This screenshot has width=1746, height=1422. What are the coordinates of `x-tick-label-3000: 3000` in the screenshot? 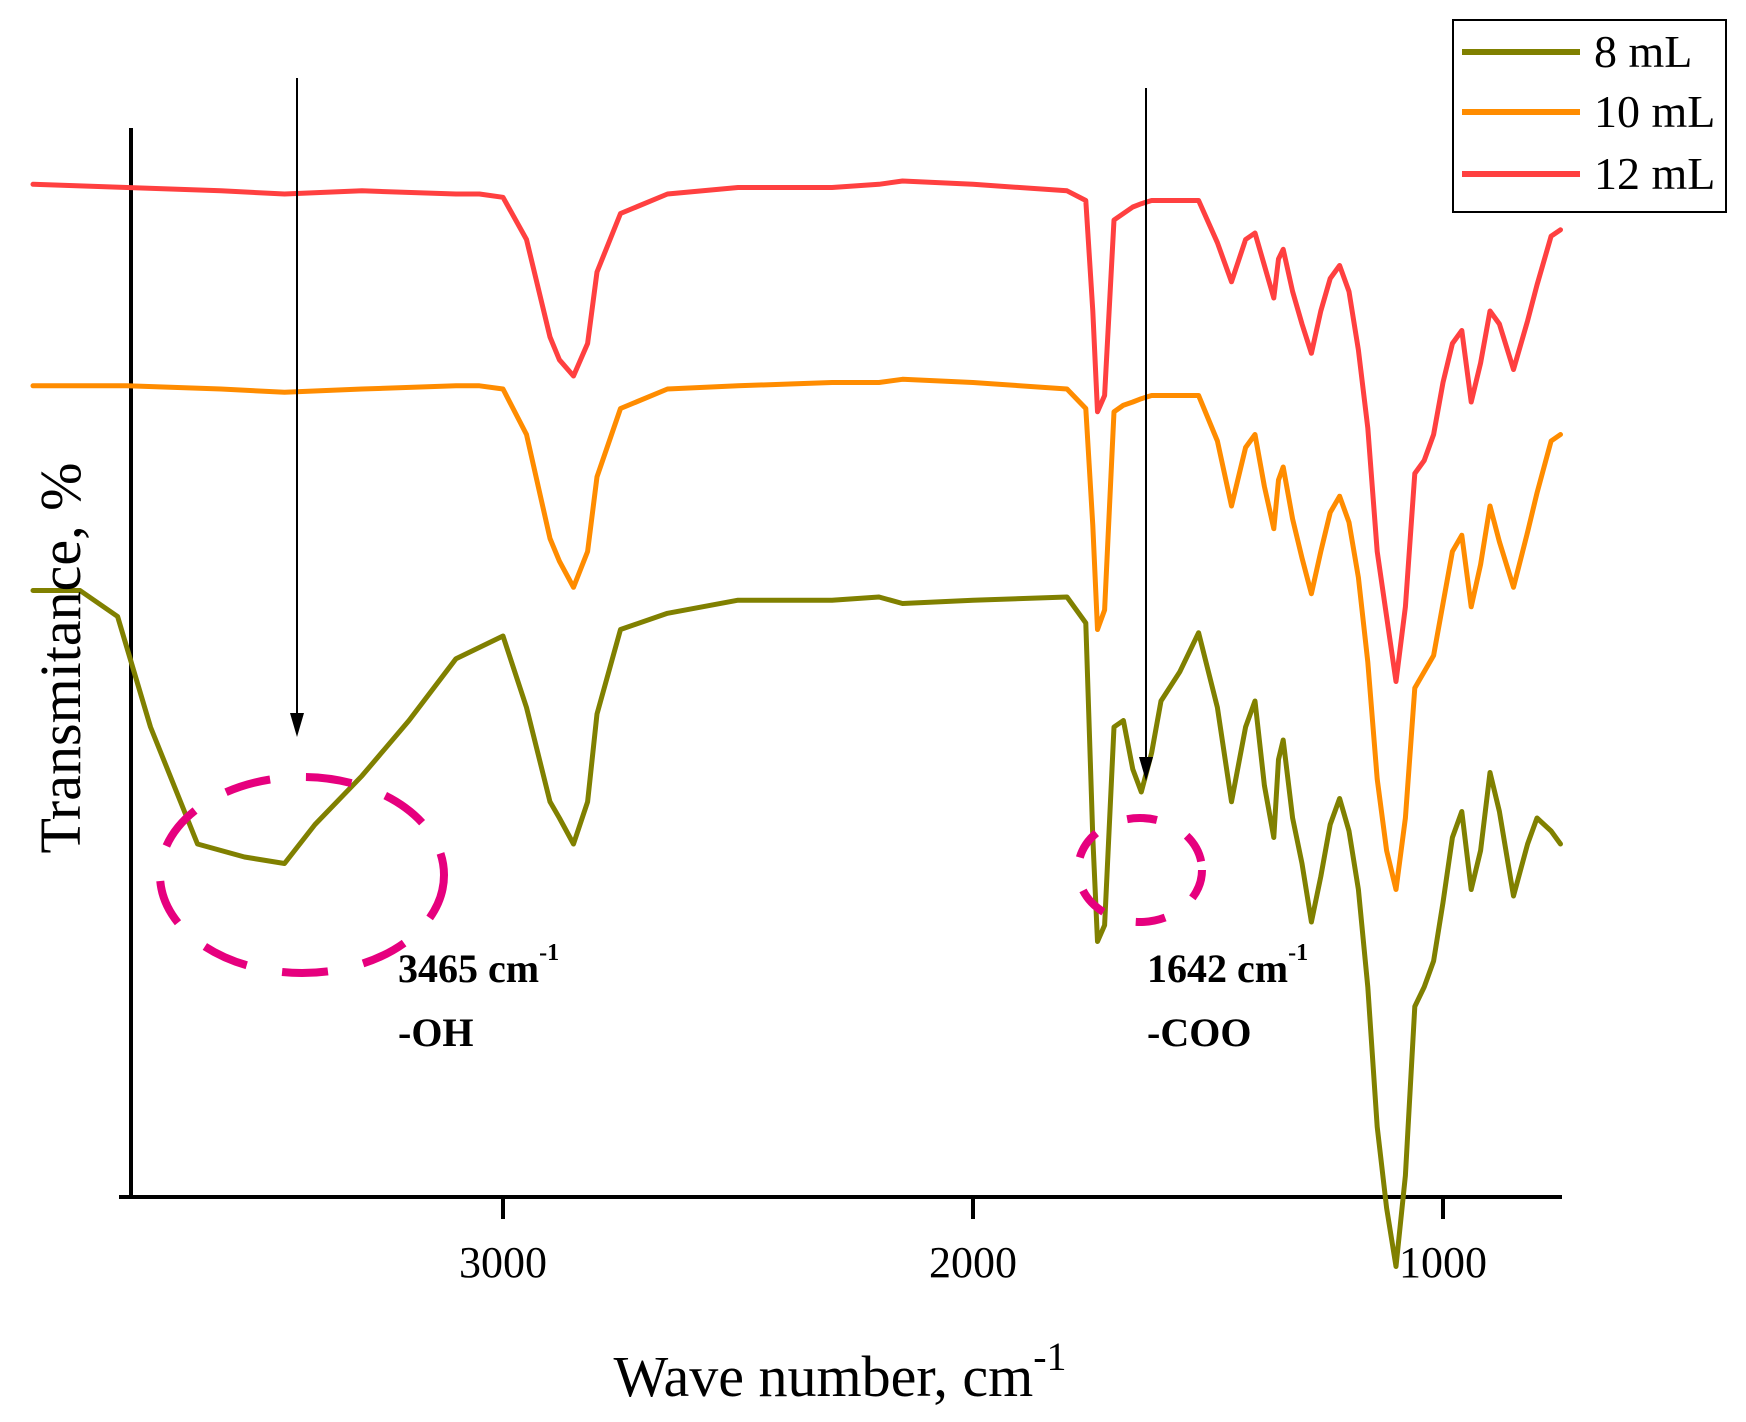 It's located at (503, 1262).